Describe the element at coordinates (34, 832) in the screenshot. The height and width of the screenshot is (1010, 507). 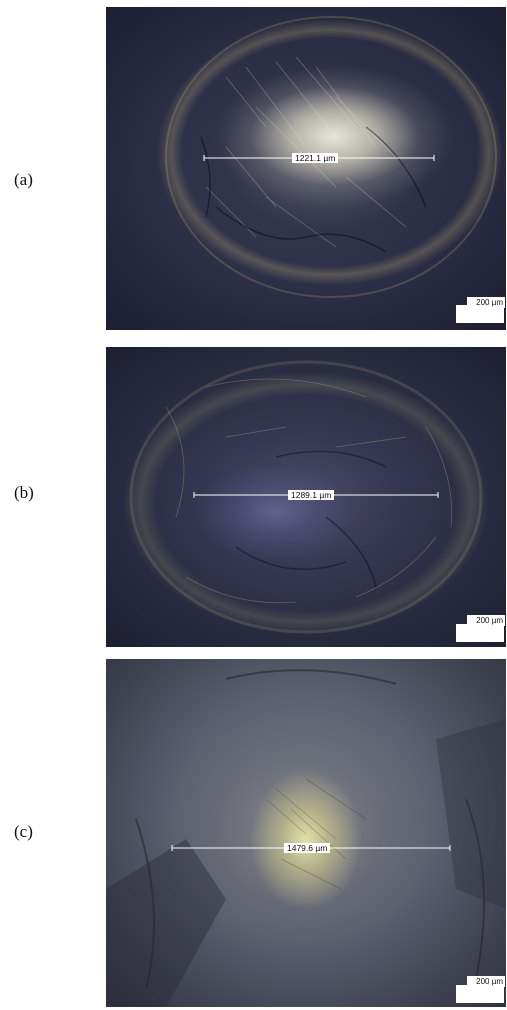
I see `panel-label-c: (c)` at that location.